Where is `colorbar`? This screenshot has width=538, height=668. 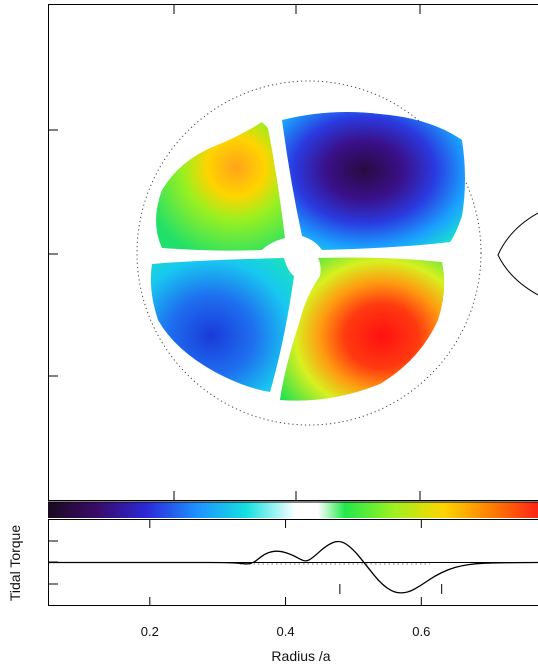 colorbar is located at coordinates (293, 509).